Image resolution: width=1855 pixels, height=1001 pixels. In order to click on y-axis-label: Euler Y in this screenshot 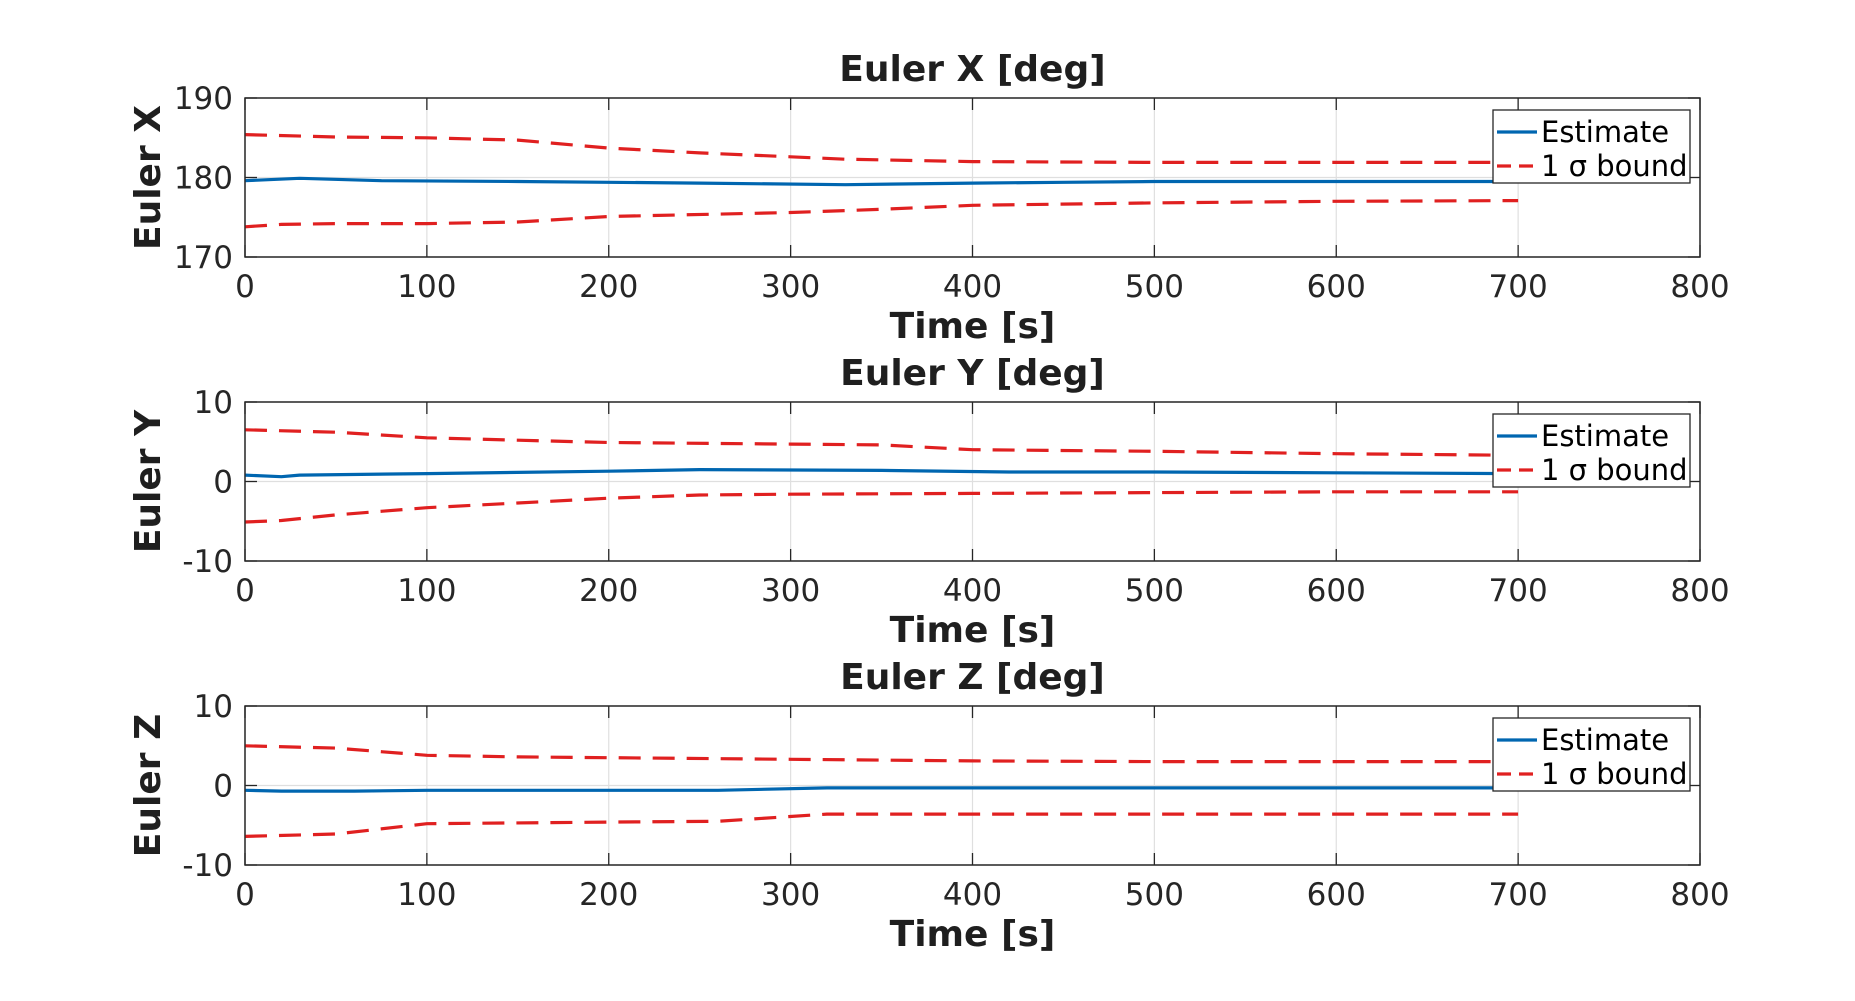, I will do `click(148, 481)`.